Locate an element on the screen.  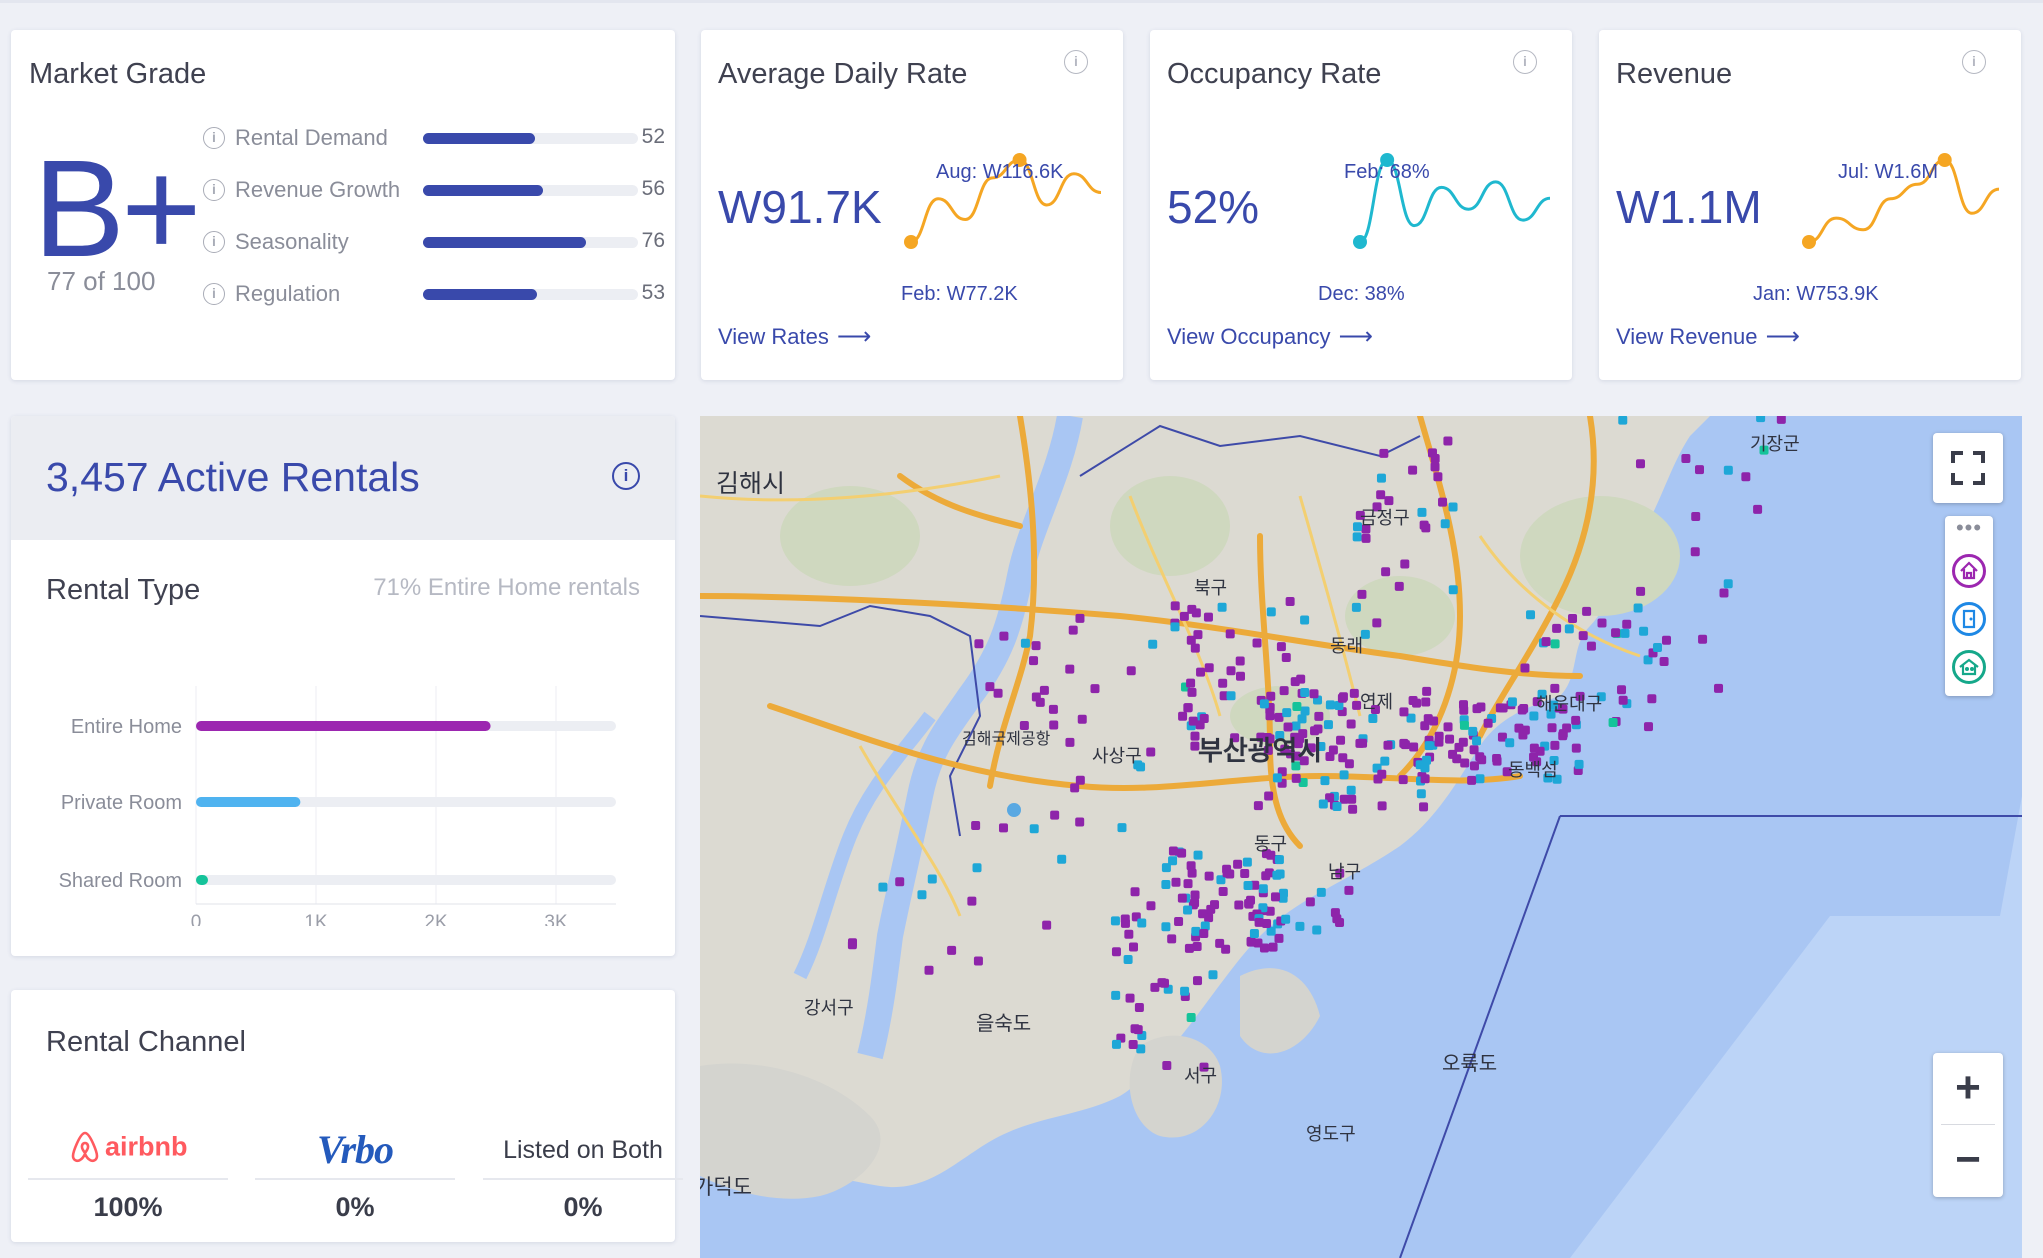
bar is located at coordinates (343, 726).